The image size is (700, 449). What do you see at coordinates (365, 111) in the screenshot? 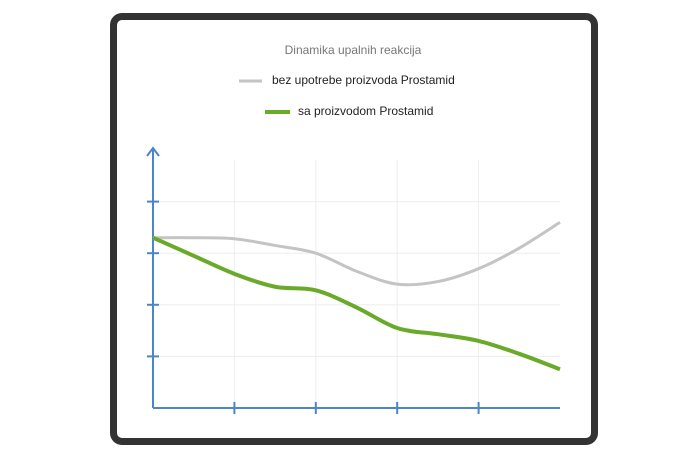
I see `legend-label: sa proizvodom Prostamid` at bounding box center [365, 111].